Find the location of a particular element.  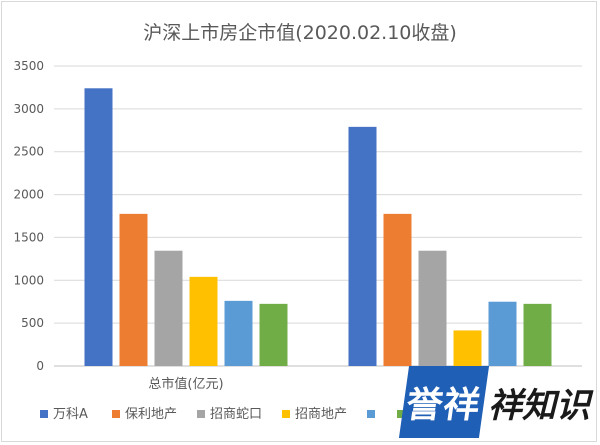

y-tick-label: 500 is located at coordinates (32, 323).